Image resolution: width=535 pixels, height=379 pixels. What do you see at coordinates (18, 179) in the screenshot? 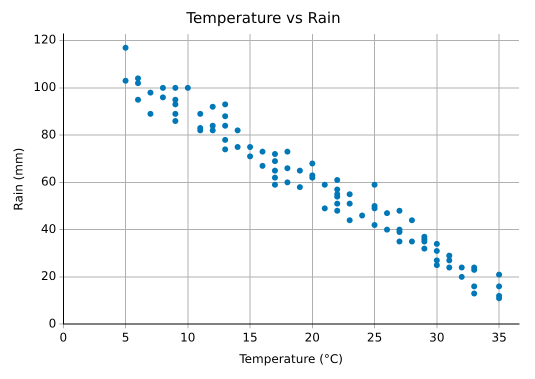
I see `y-axis-title: Rain (mm)` at bounding box center [18, 179].